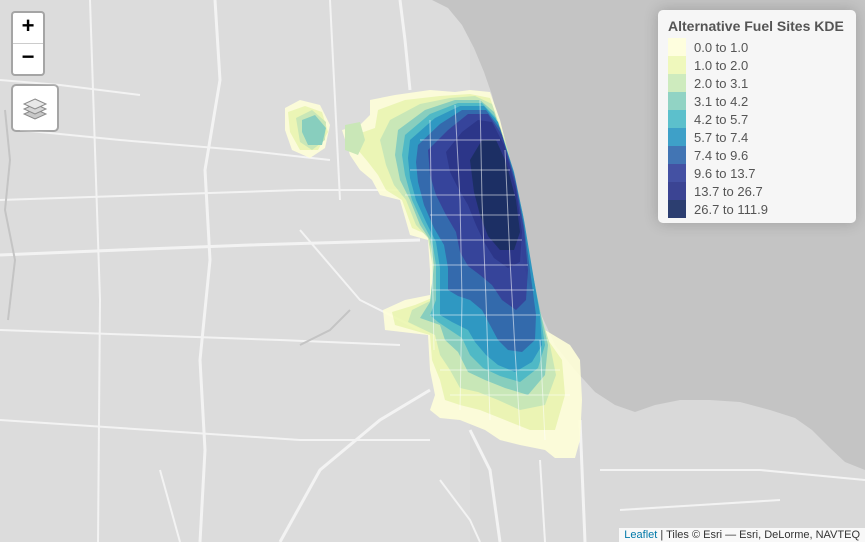  I want to click on legend-item: 1.0 to 2.0, so click(757, 65).